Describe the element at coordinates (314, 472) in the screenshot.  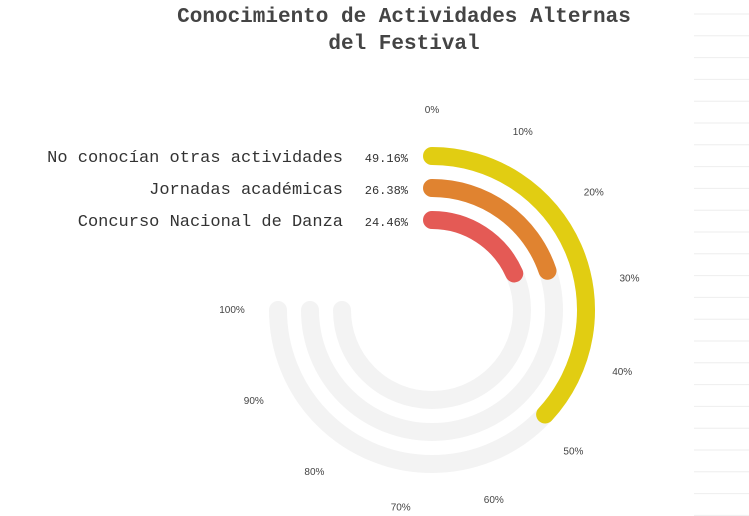
I see `tick-label: 80%` at that location.